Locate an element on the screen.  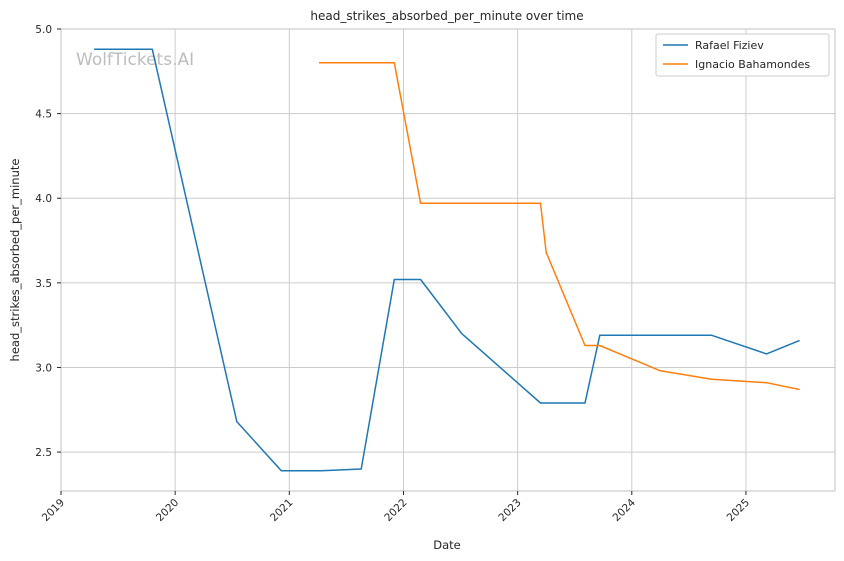
x-tick-label: 2023 is located at coordinates (509, 510).